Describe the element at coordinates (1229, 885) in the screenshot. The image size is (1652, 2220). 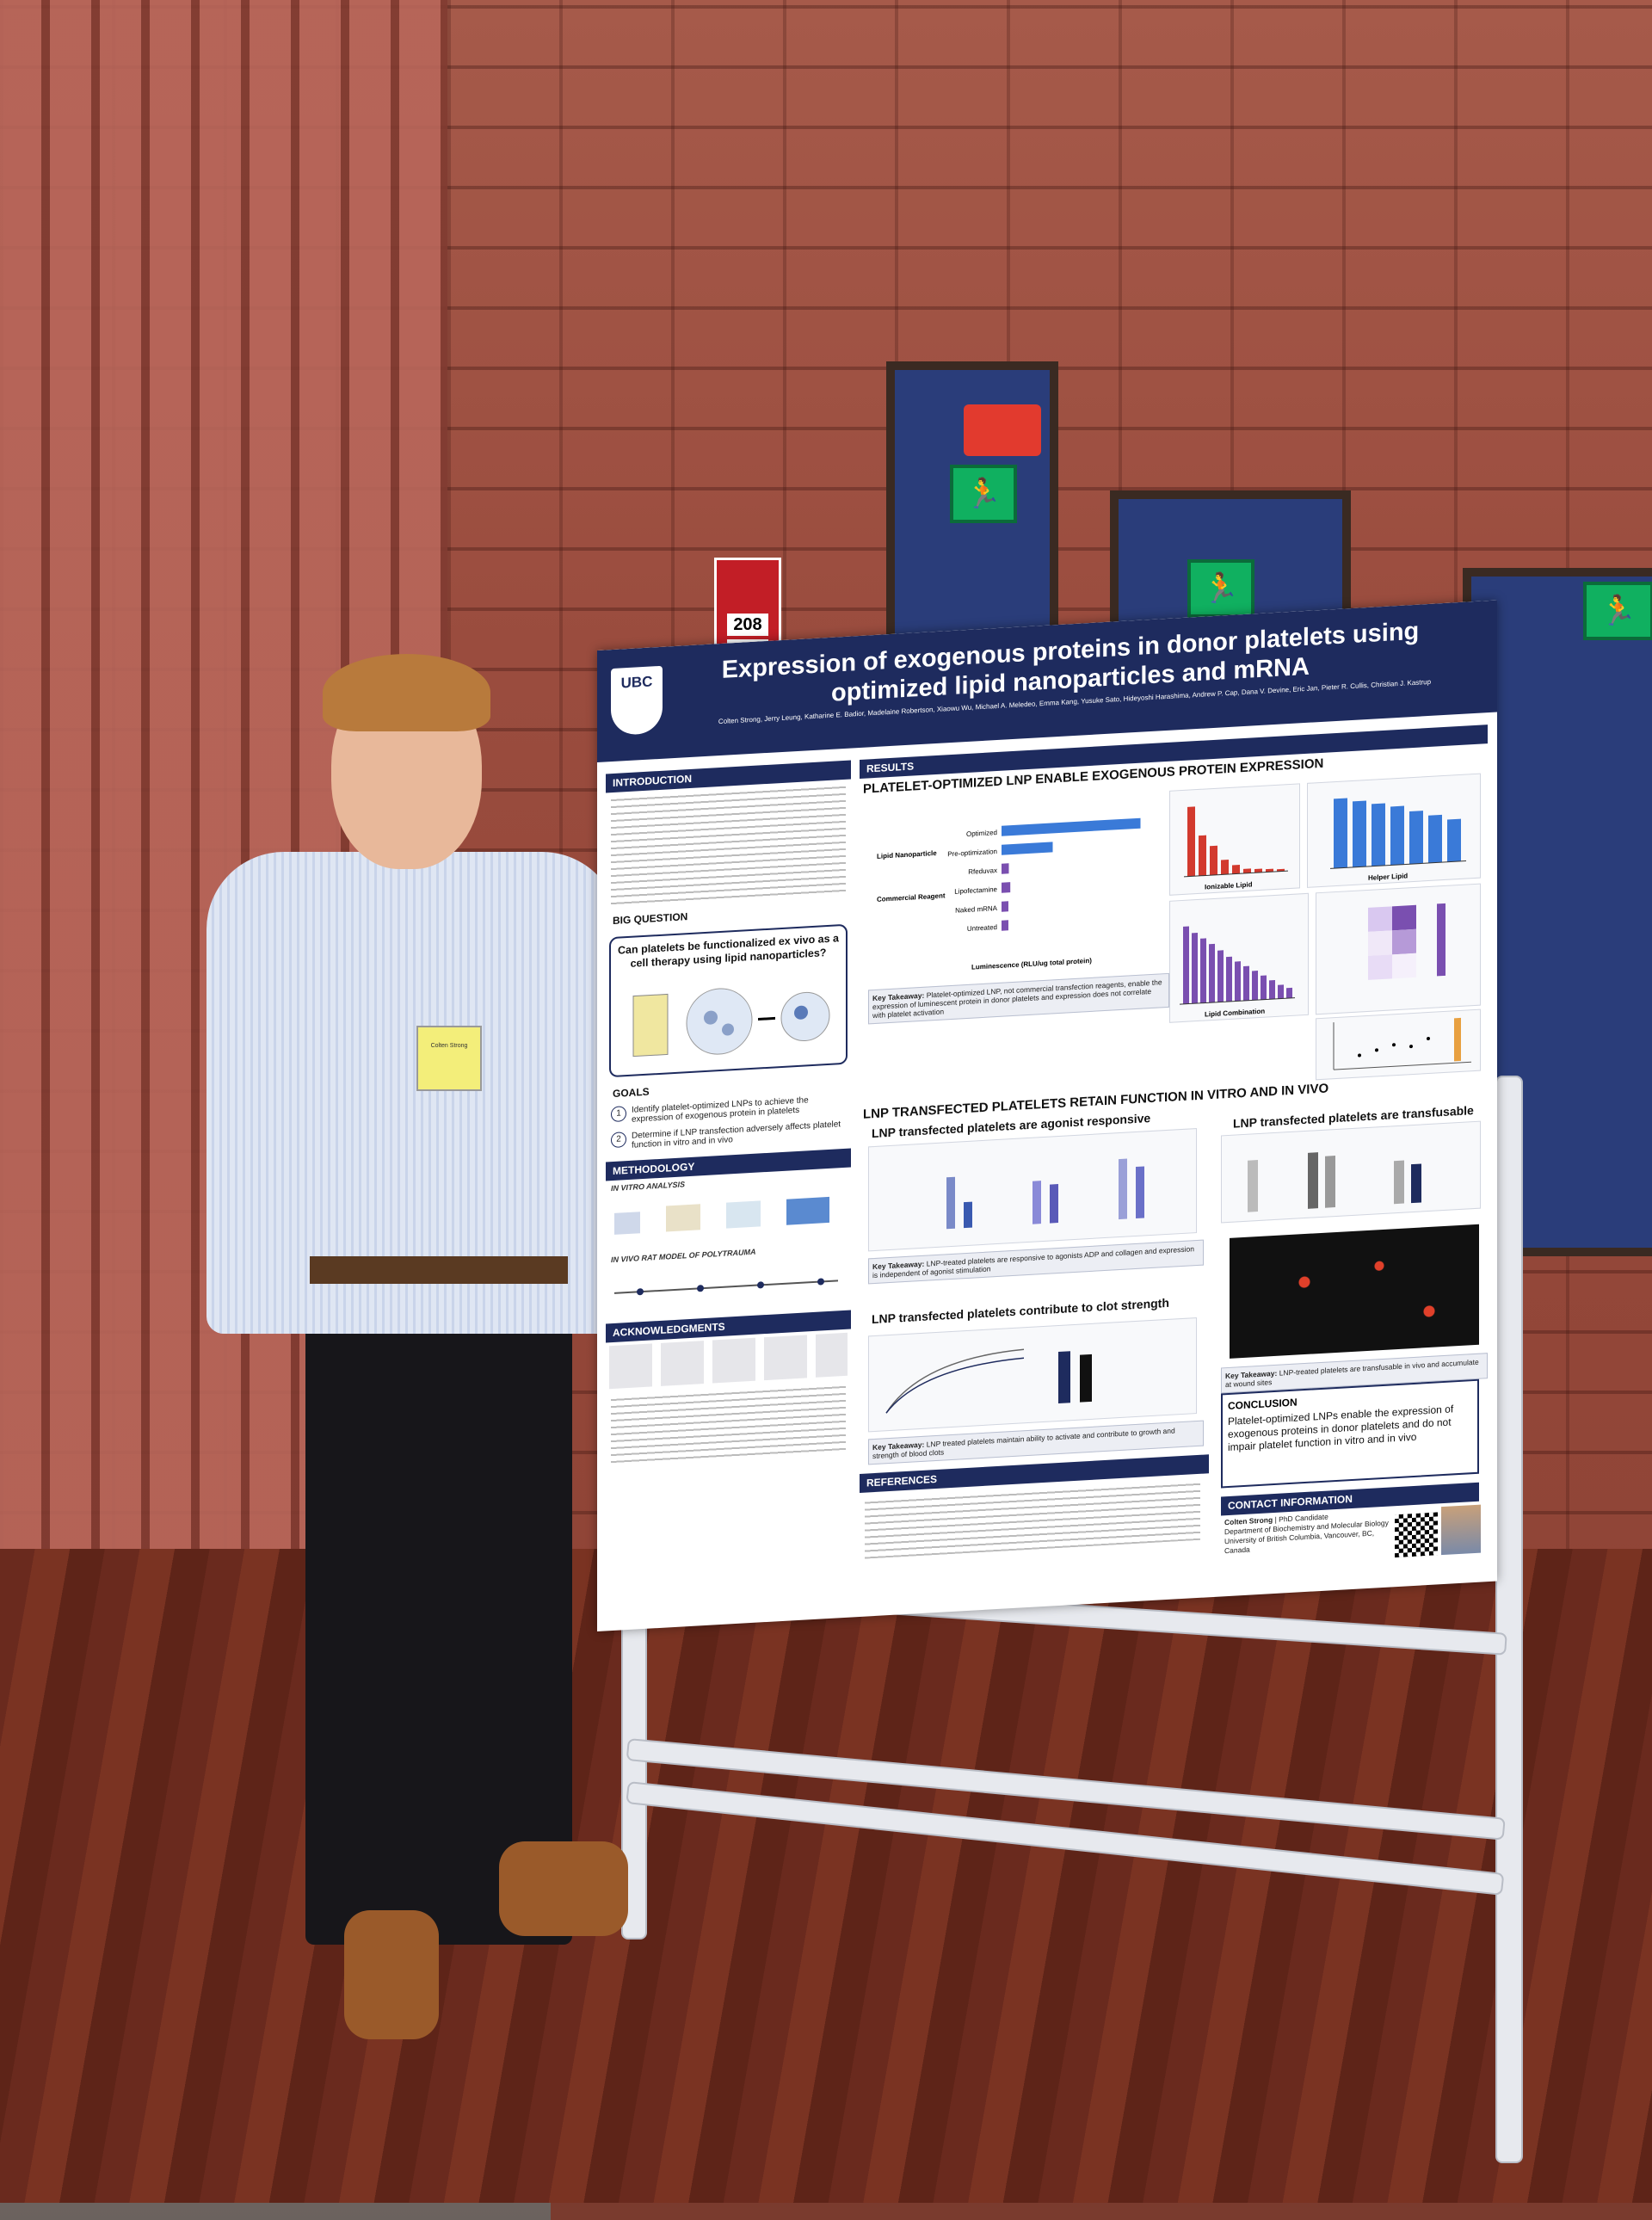
I see `ionizable-label: Ionizable Lipid` at that location.